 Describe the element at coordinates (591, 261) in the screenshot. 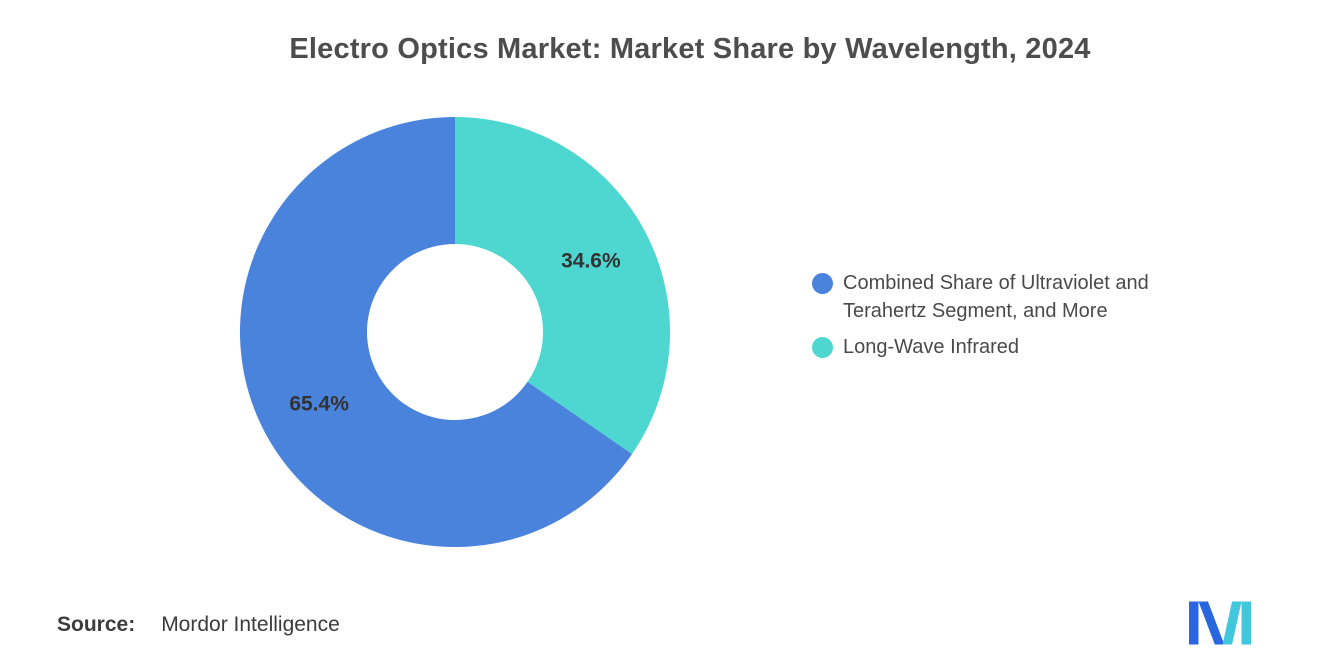

I see `slice-percentage-label: 34.6%` at that location.